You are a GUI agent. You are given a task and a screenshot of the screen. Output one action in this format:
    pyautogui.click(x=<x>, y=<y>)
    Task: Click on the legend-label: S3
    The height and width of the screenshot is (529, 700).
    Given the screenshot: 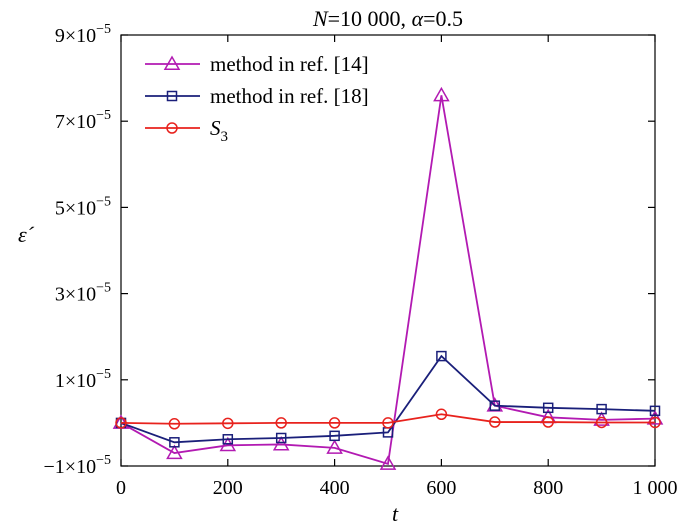 What is the action you would take?
    pyautogui.click(x=219, y=130)
    